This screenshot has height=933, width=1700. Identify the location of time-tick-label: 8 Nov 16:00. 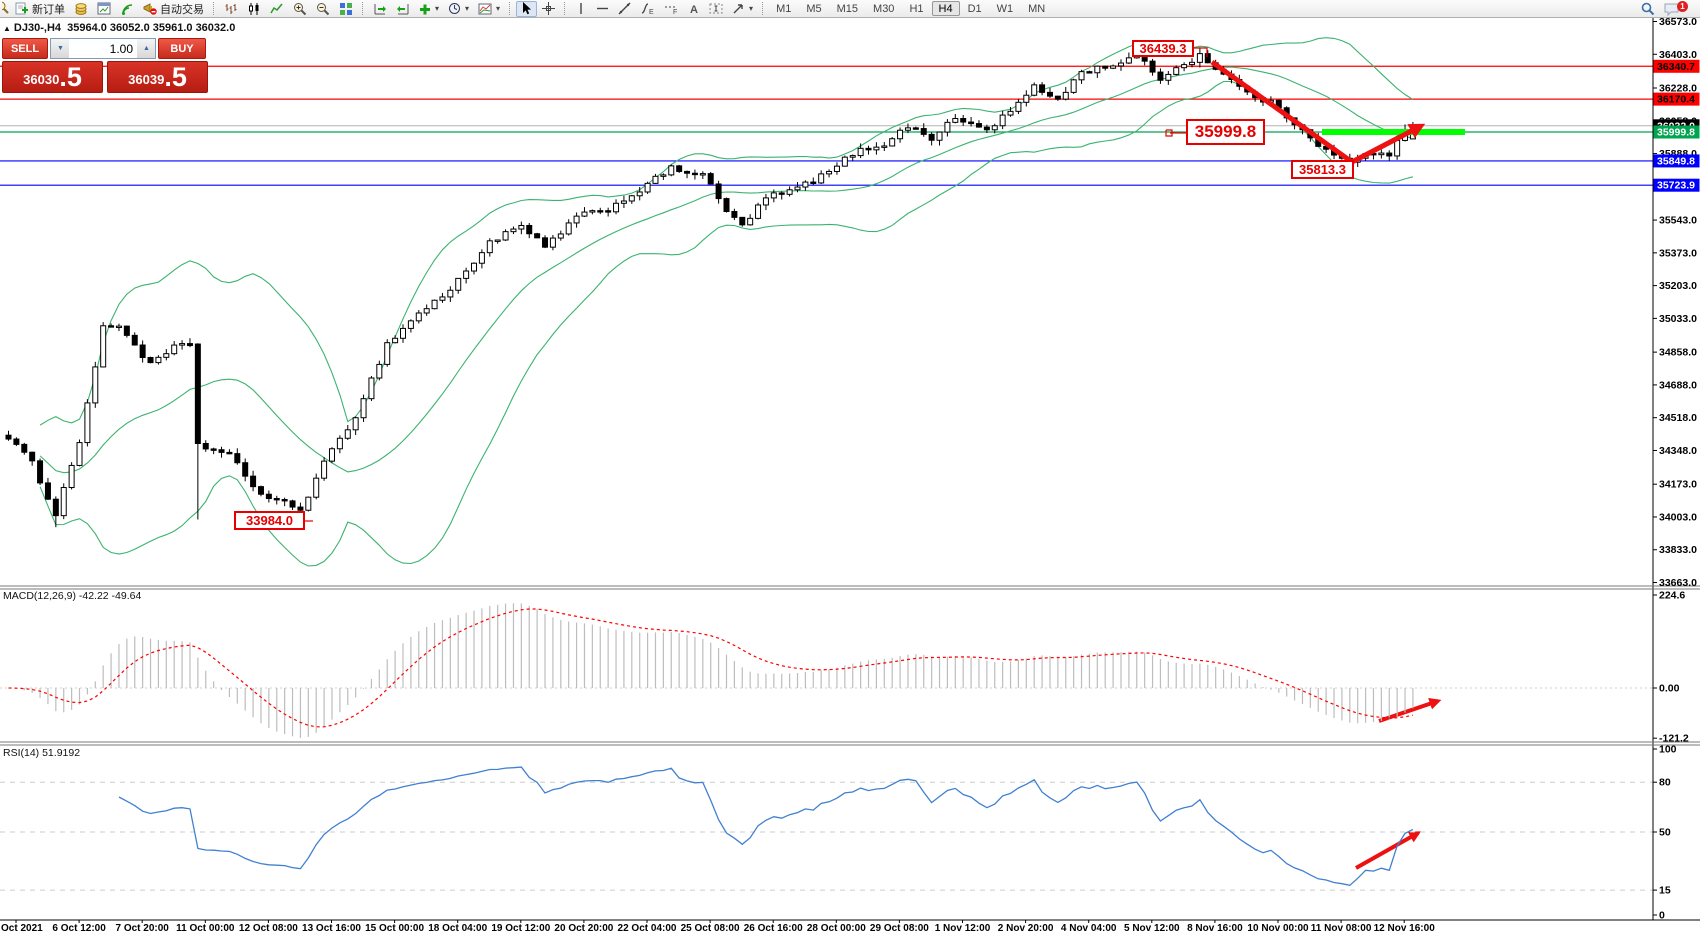
(1215, 928).